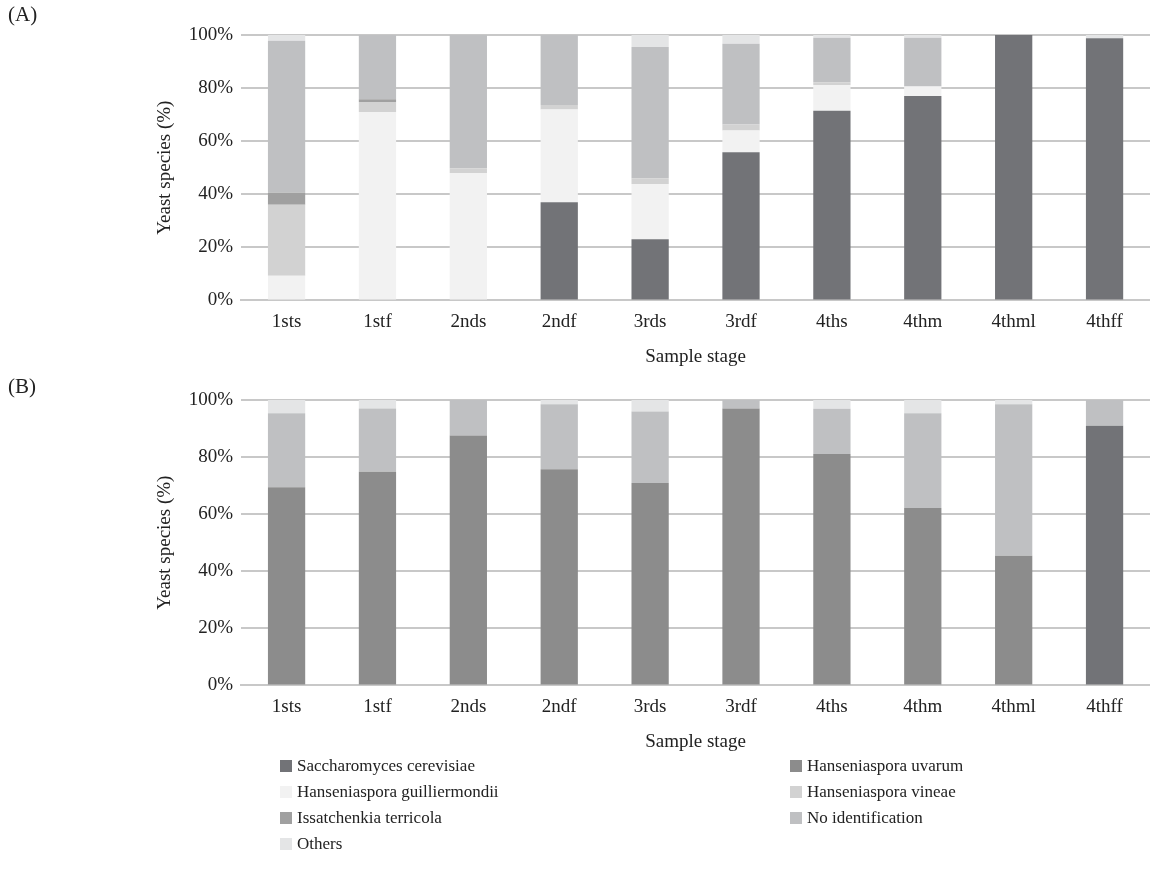 This screenshot has width=1150, height=884. Describe the element at coordinates (369, 818) in the screenshot. I see `legend-label: Issatchenkia terricola` at that location.